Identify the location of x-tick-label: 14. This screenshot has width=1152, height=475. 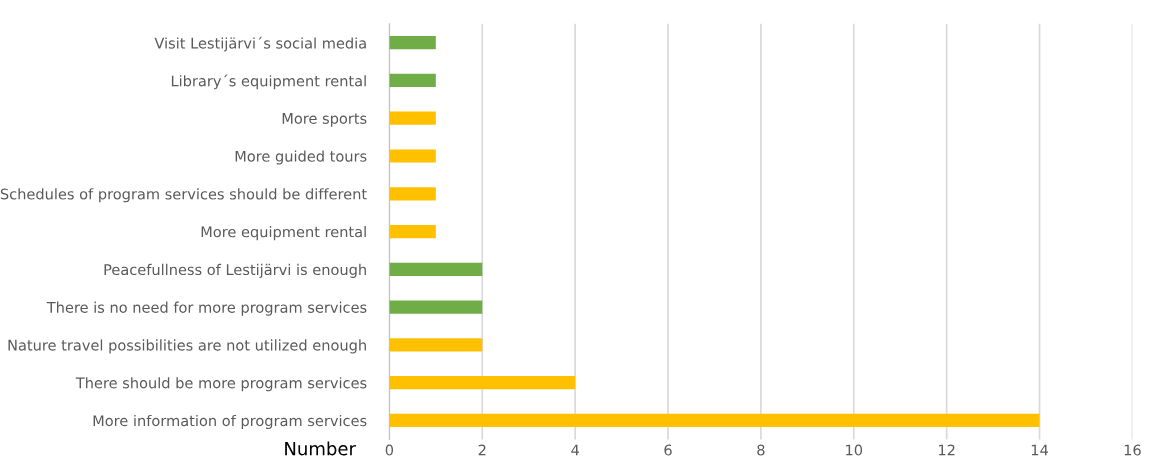
(1039, 450).